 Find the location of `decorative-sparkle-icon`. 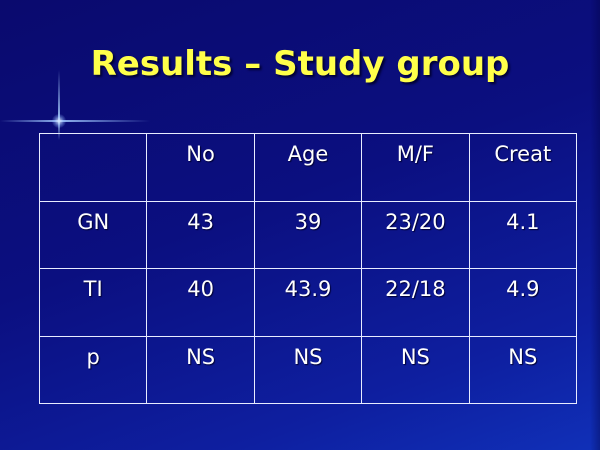

decorative-sparkle-icon is located at coordinates (59, 121).